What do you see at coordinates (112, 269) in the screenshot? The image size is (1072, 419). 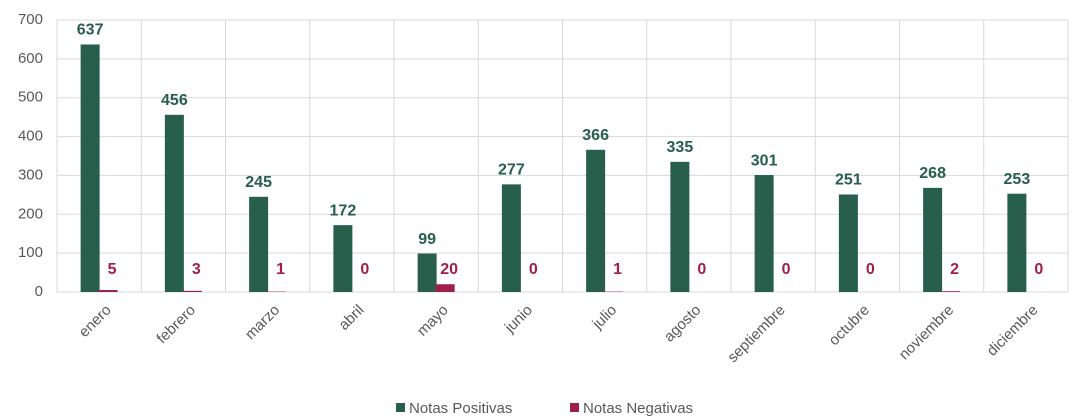 I see `data-label: 5` at bounding box center [112, 269].